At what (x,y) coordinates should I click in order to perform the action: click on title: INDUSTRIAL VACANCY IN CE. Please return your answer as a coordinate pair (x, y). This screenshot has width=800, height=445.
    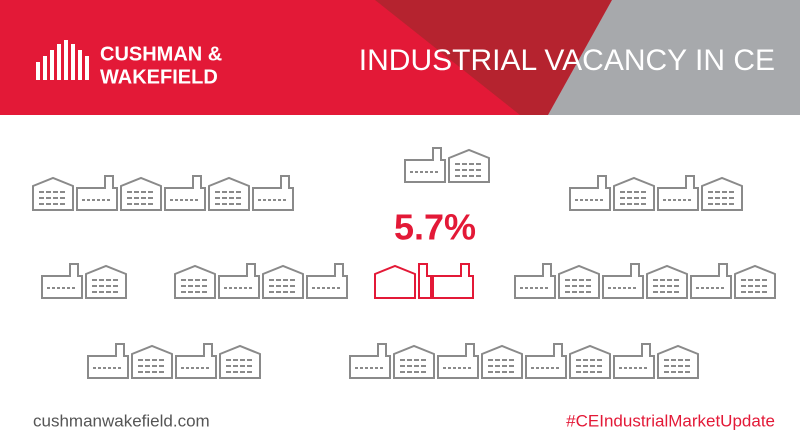
    Looking at the image, I should click on (567, 60).